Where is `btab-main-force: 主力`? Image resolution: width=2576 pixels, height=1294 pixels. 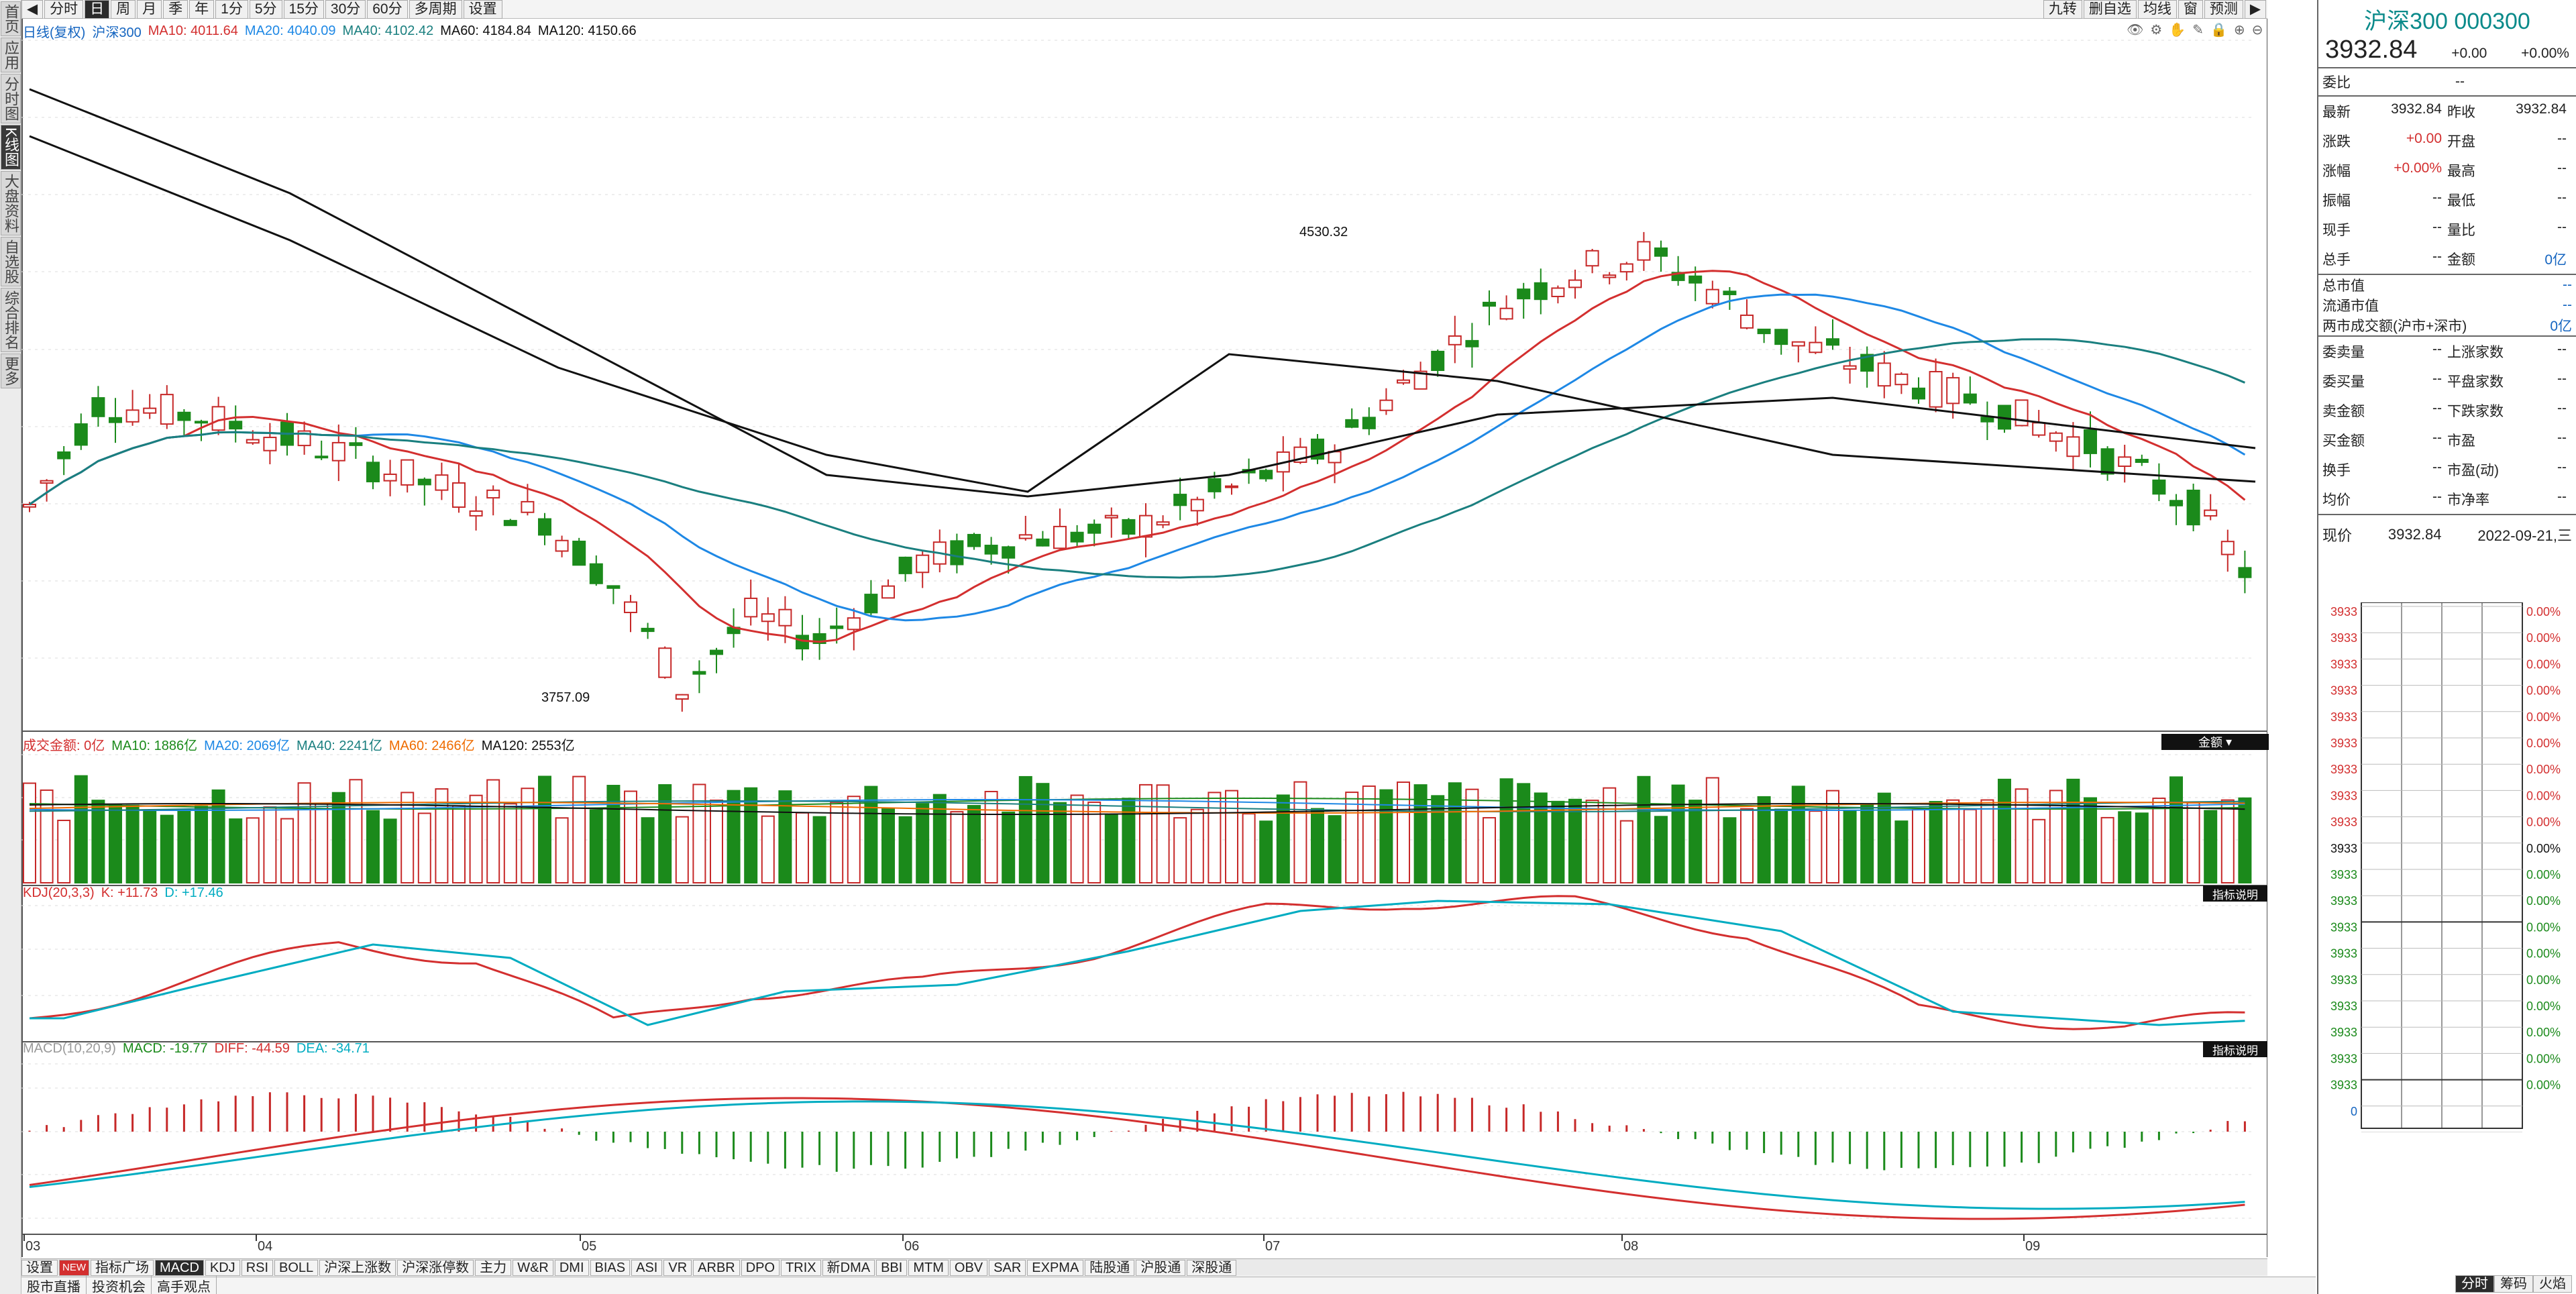
btab-main-force: 主力 is located at coordinates (493, 1267).